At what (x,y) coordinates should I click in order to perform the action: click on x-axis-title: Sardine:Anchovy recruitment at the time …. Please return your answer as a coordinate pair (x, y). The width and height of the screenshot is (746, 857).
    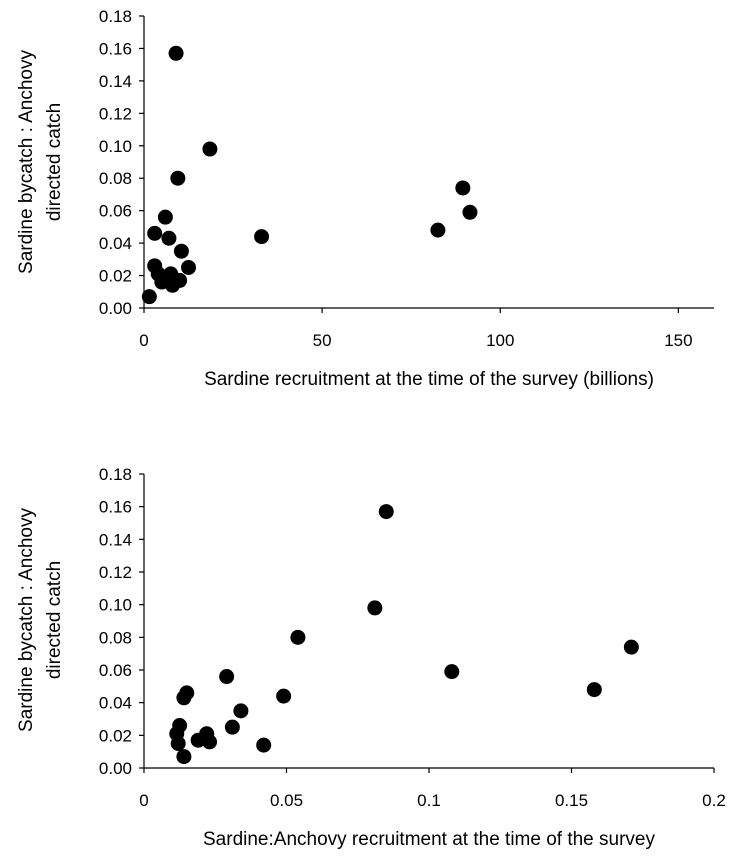
    Looking at the image, I should click on (429, 839).